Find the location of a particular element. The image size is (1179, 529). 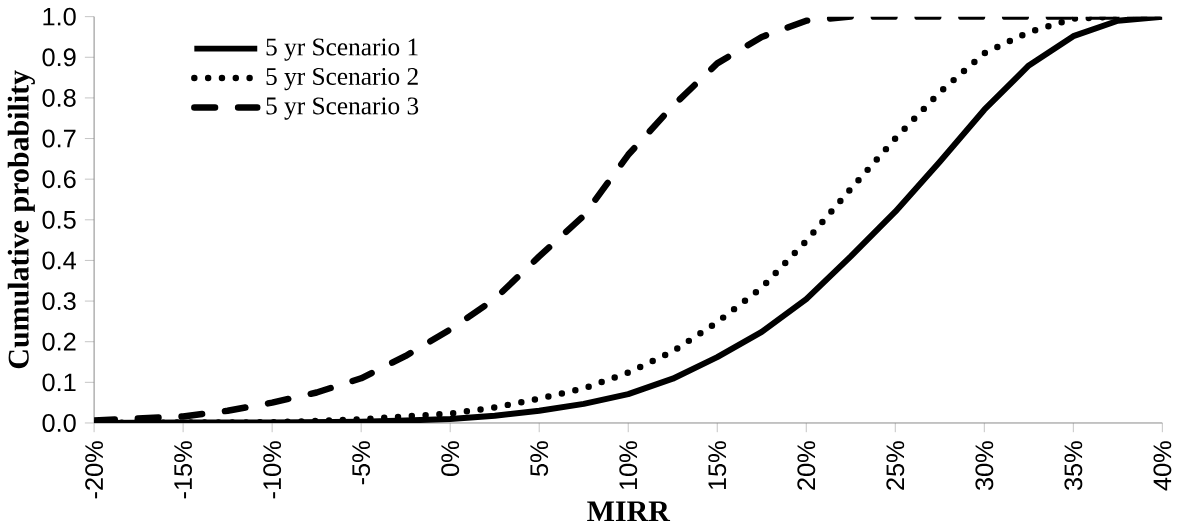

x-tick-label: 25% is located at coordinates (895, 465).